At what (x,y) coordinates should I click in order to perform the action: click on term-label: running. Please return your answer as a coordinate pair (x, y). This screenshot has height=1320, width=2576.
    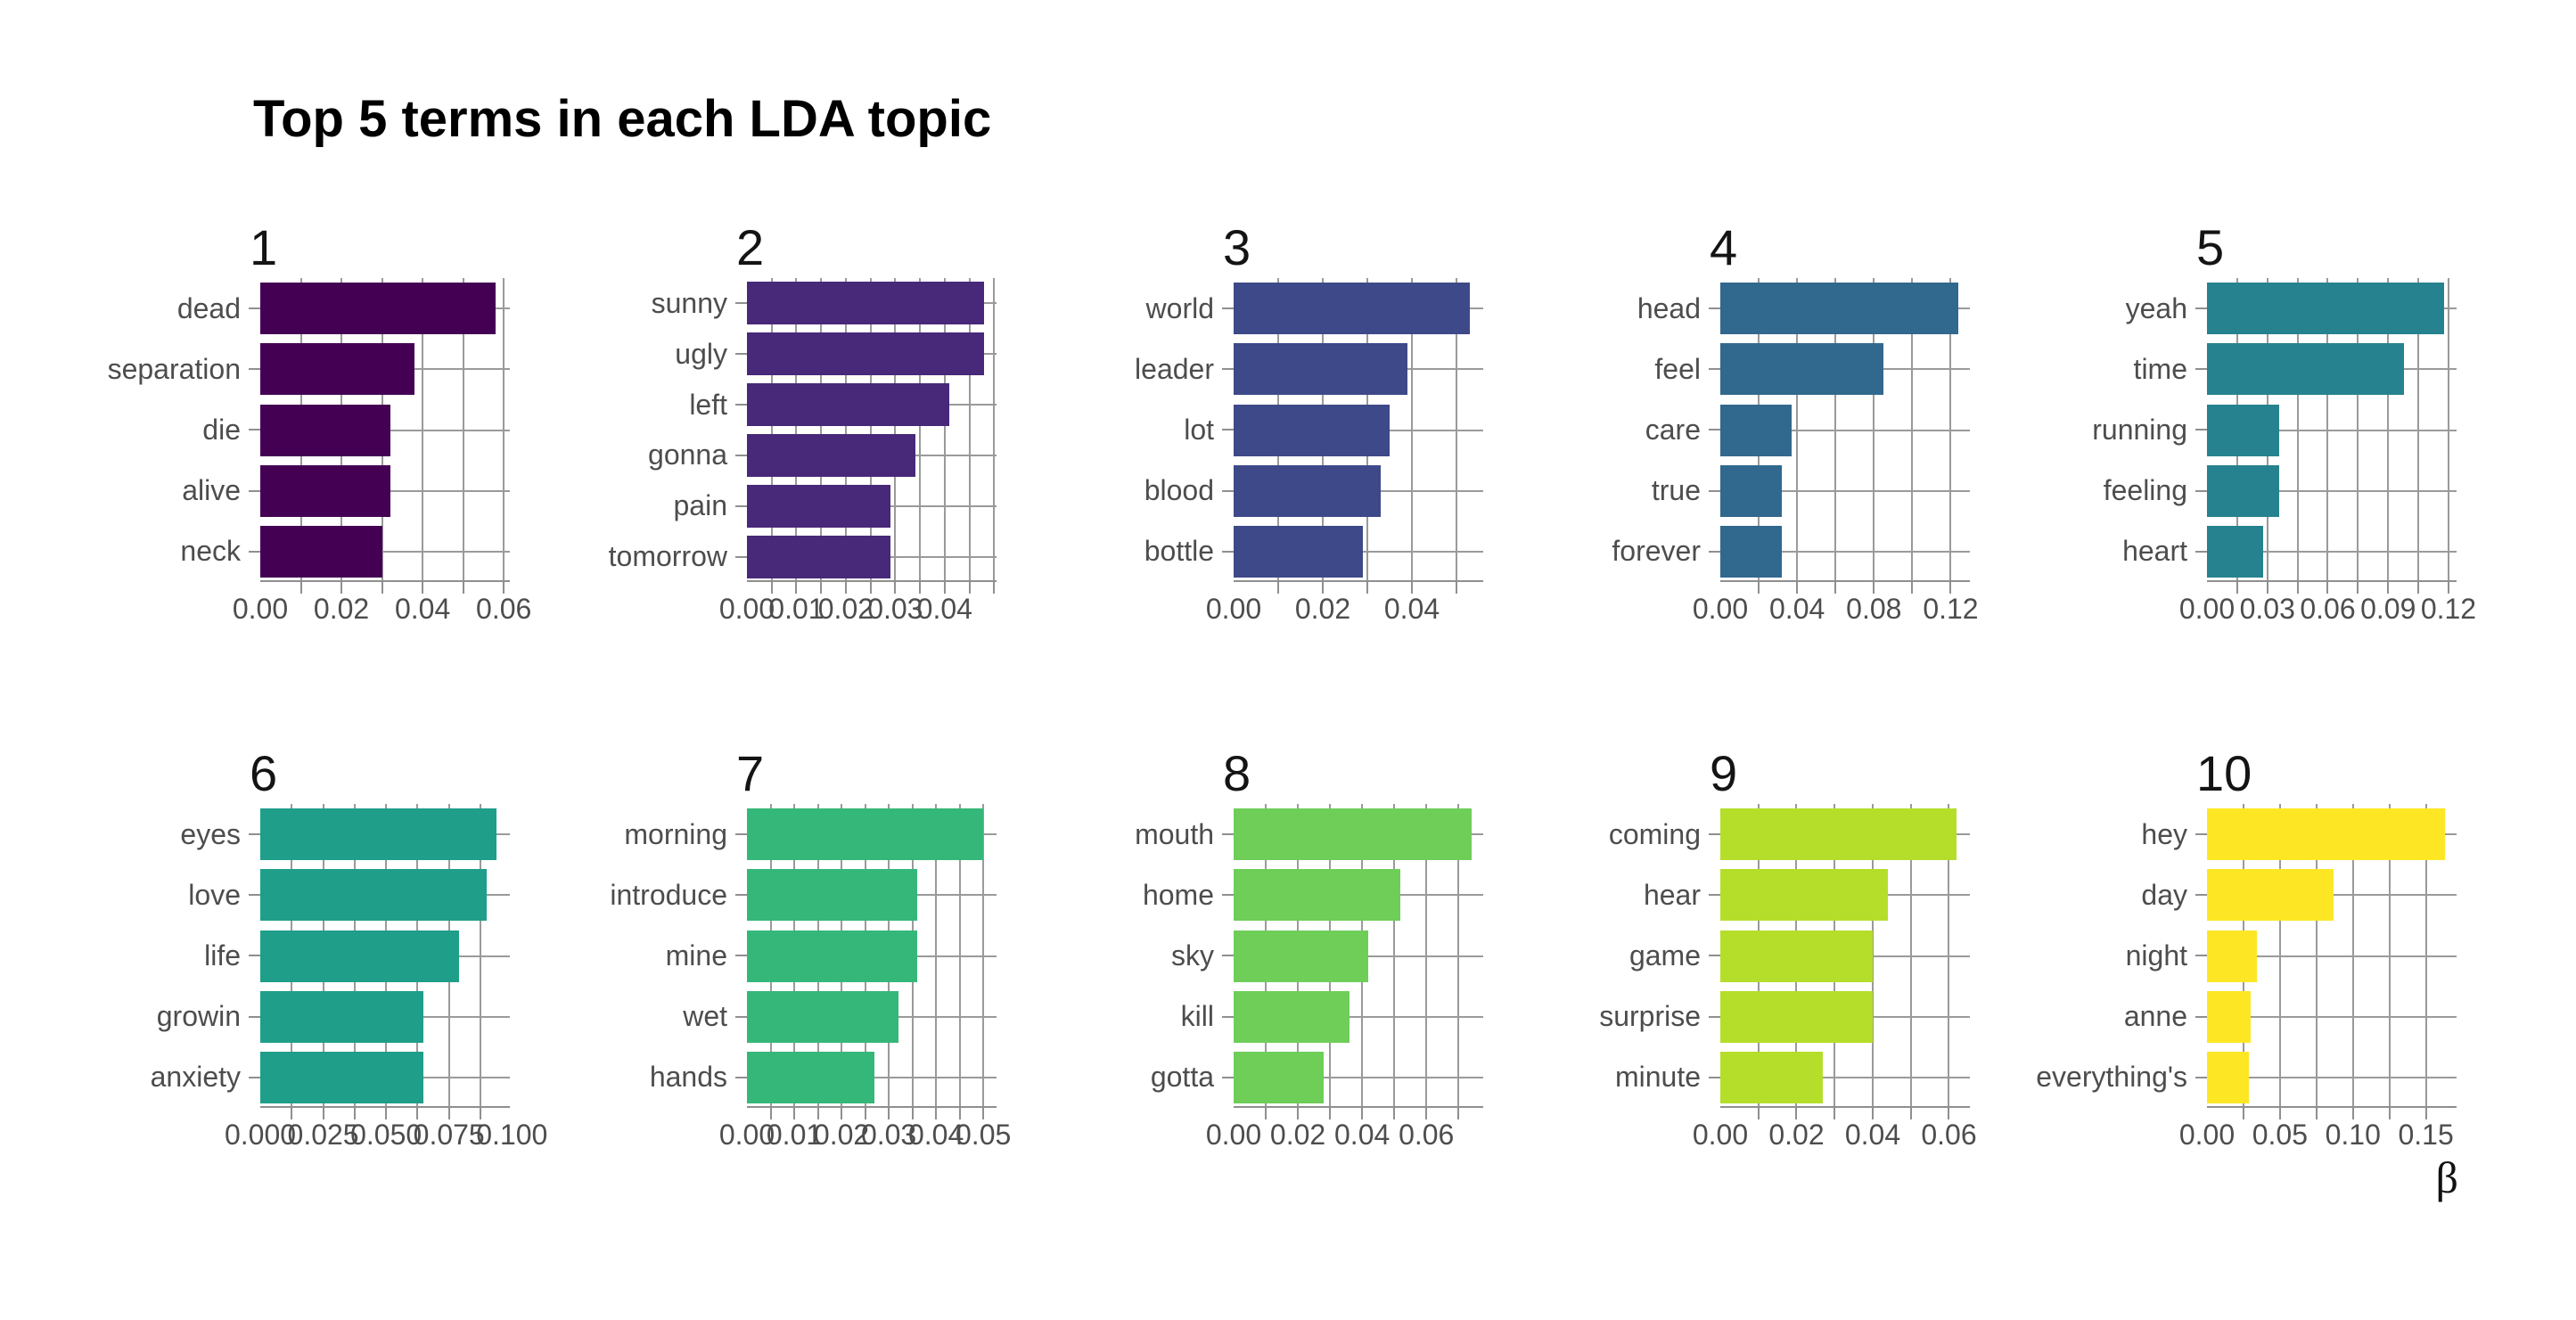
    Looking at the image, I should click on (2139, 430).